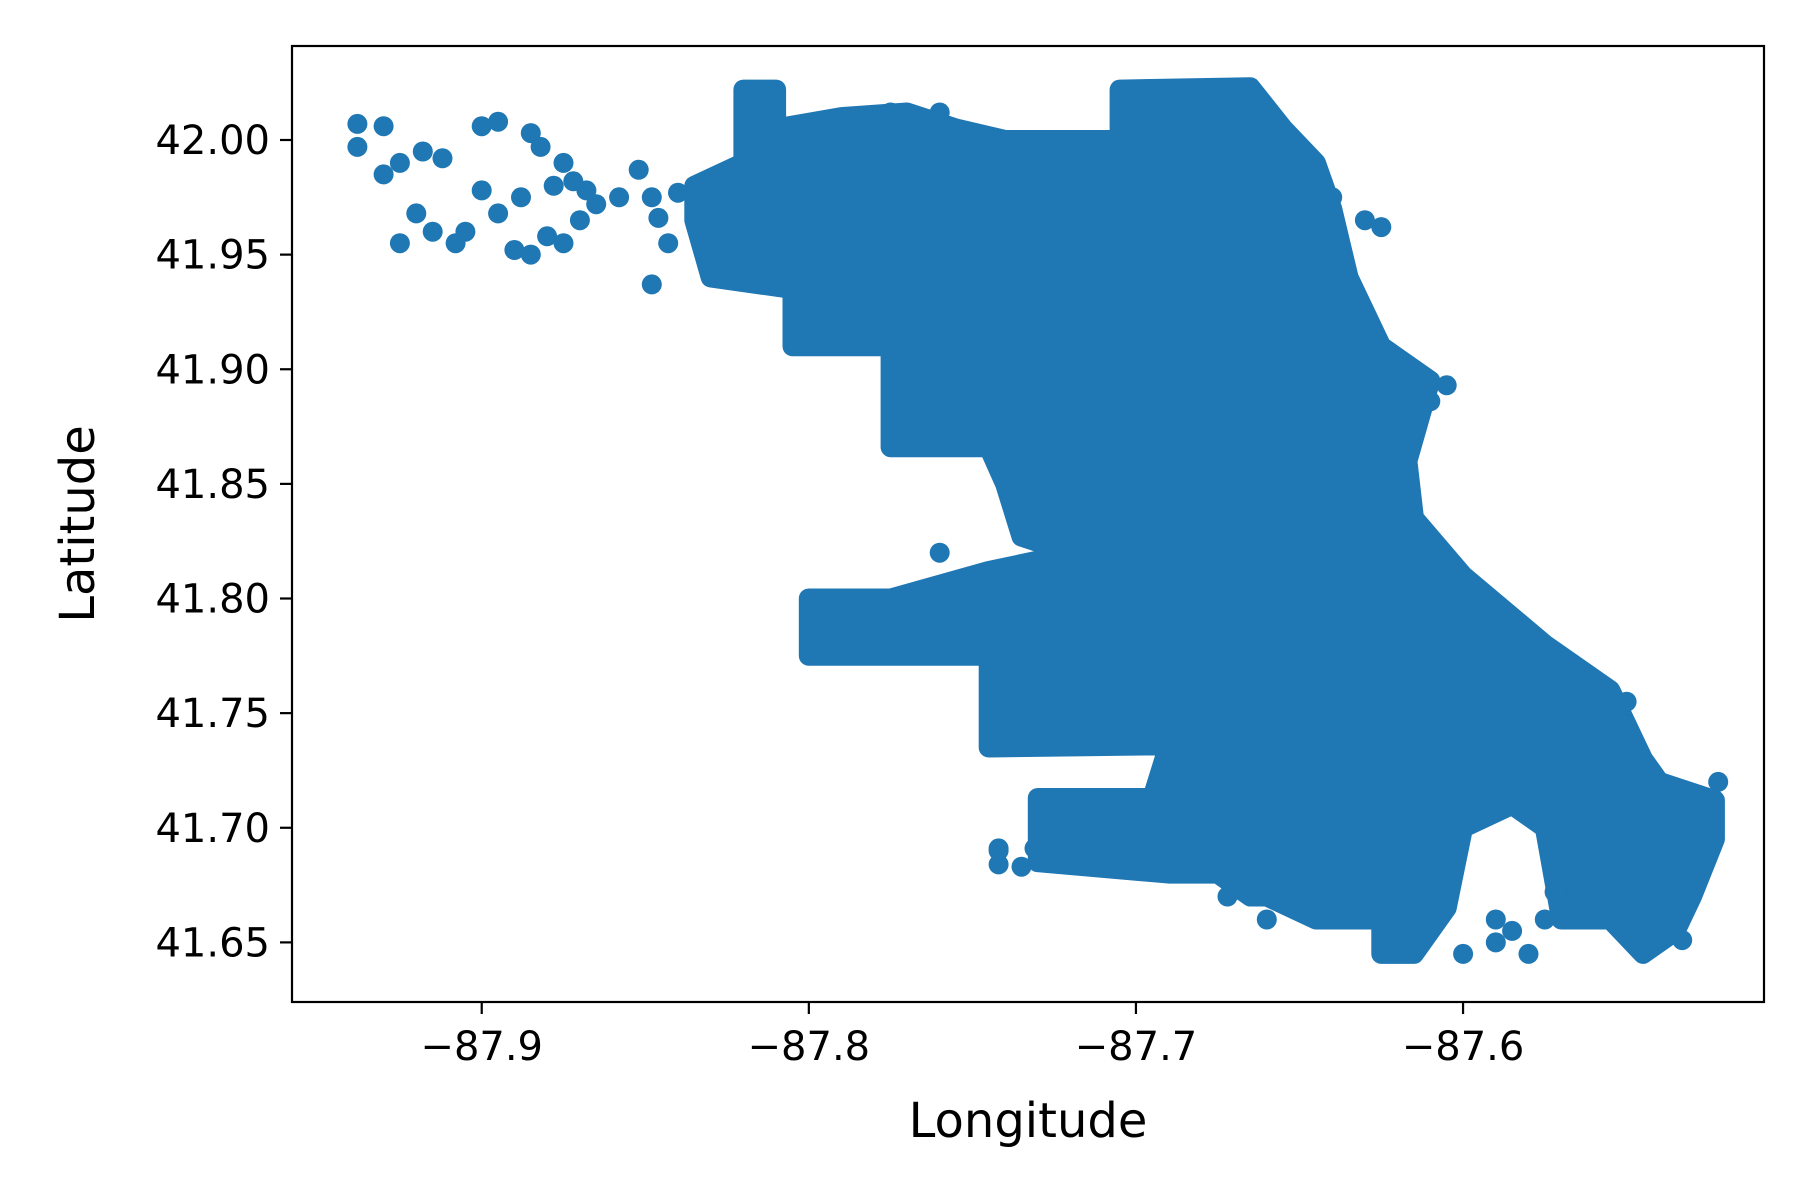  What do you see at coordinates (212, 256) in the screenshot?
I see `y-tick-label: 41.95` at bounding box center [212, 256].